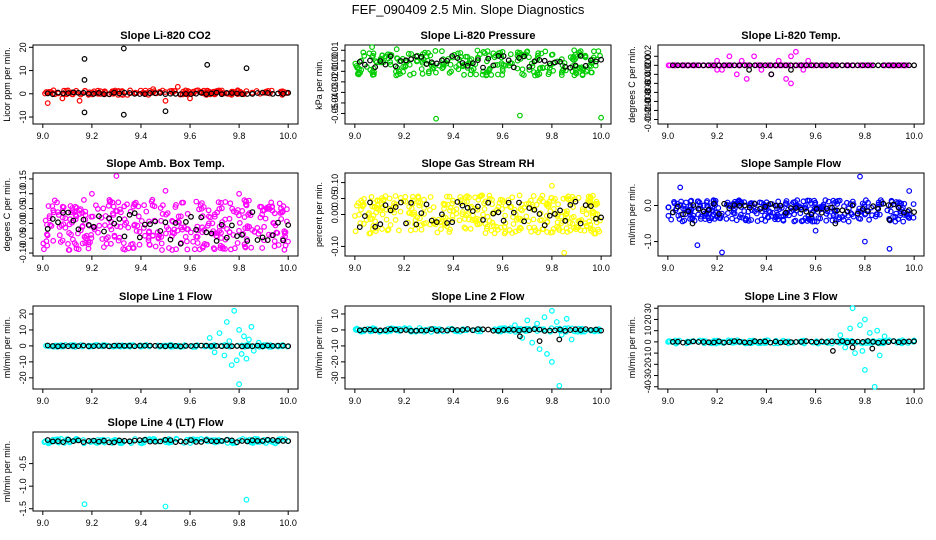 This screenshot has width=936, height=540. What do you see at coordinates (601, 401) in the screenshot?
I see `x-tick-label: 10.0` at bounding box center [601, 401].